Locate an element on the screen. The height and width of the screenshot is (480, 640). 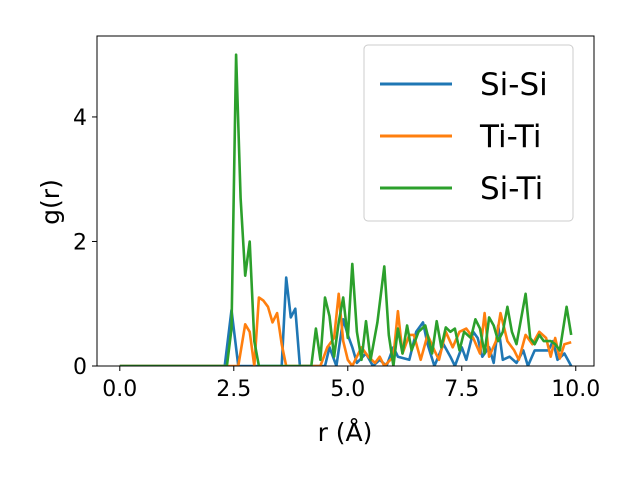
y-tick-label: 0 is located at coordinates (80, 367).